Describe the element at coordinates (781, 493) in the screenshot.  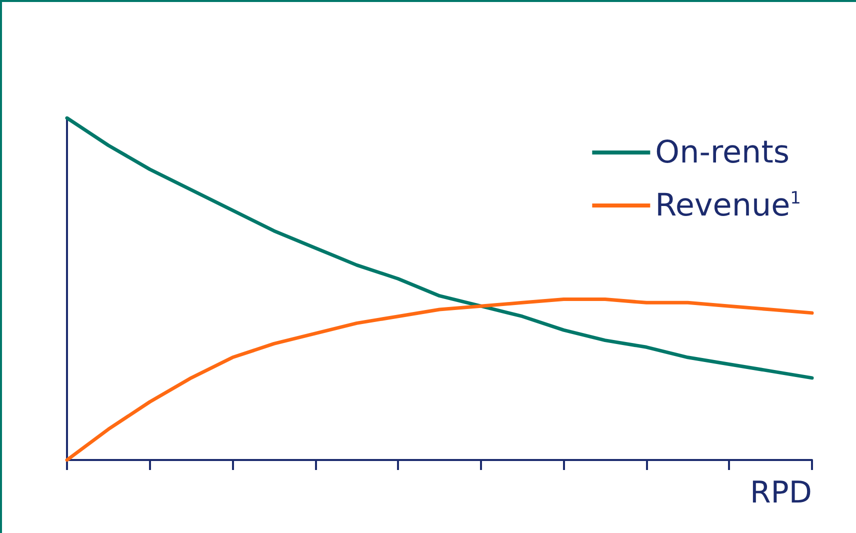
I see `x-axis-title: RPD` at that location.